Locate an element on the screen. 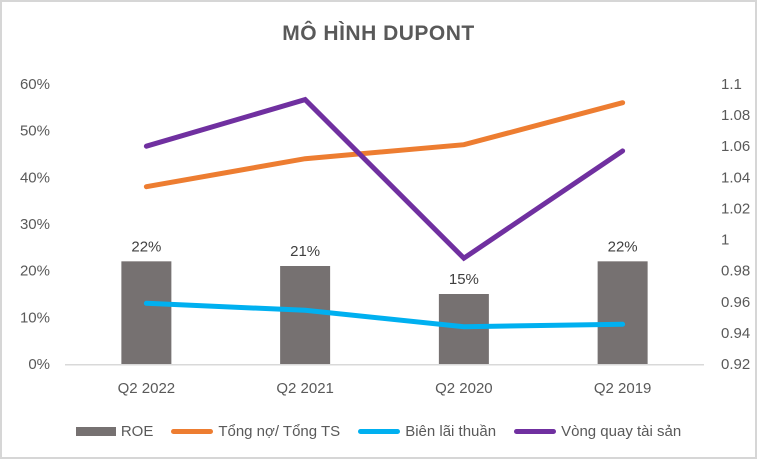 This screenshot has width=757, height=459. legend-label-net-margin: Biên lãi thuần is located at coordinates (451, 431).